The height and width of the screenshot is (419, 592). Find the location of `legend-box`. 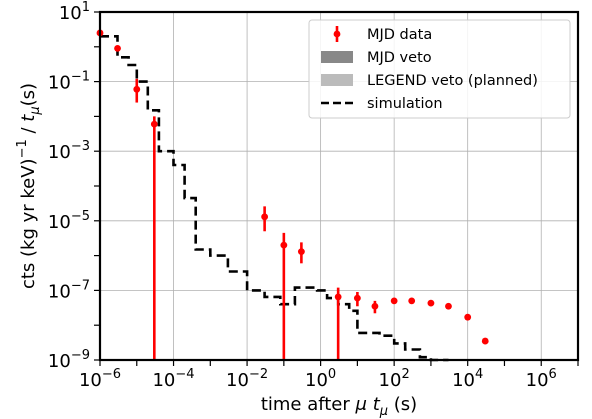

legend-box is located at coordinates (439, 69).